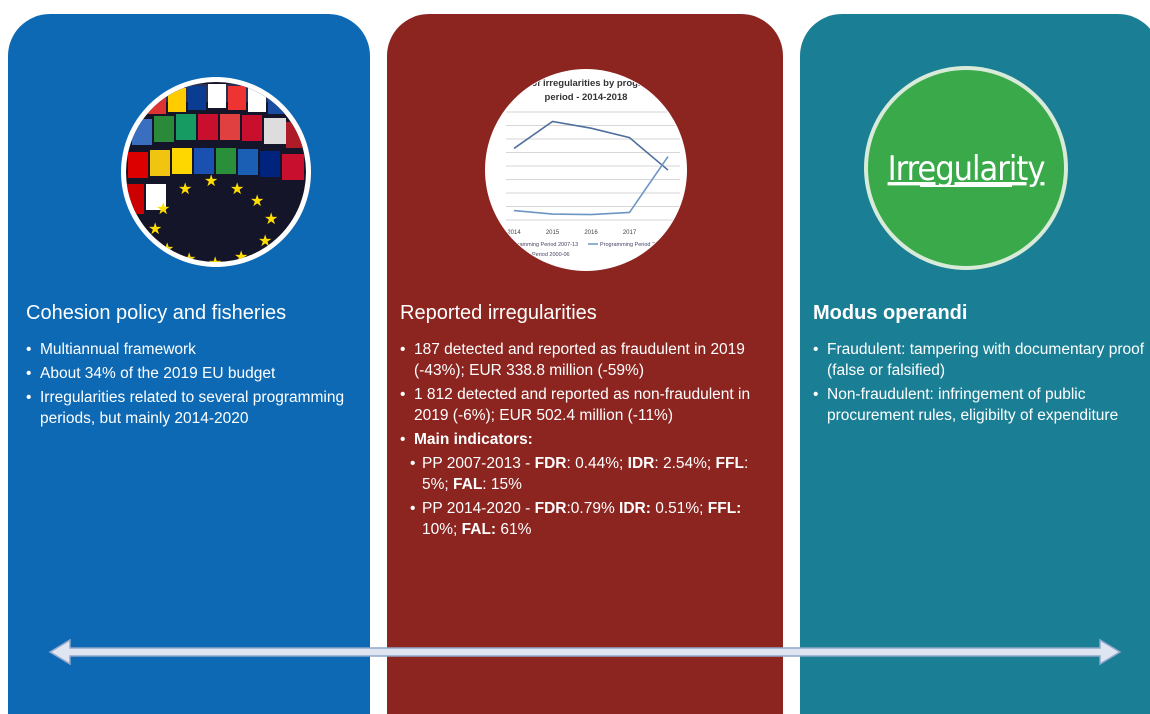 Image resolution: width=1150 pixels, height=714 pixels. I want to click on flags-image: ★★★★ ★★★★ ★★★★, so click(216, 173).